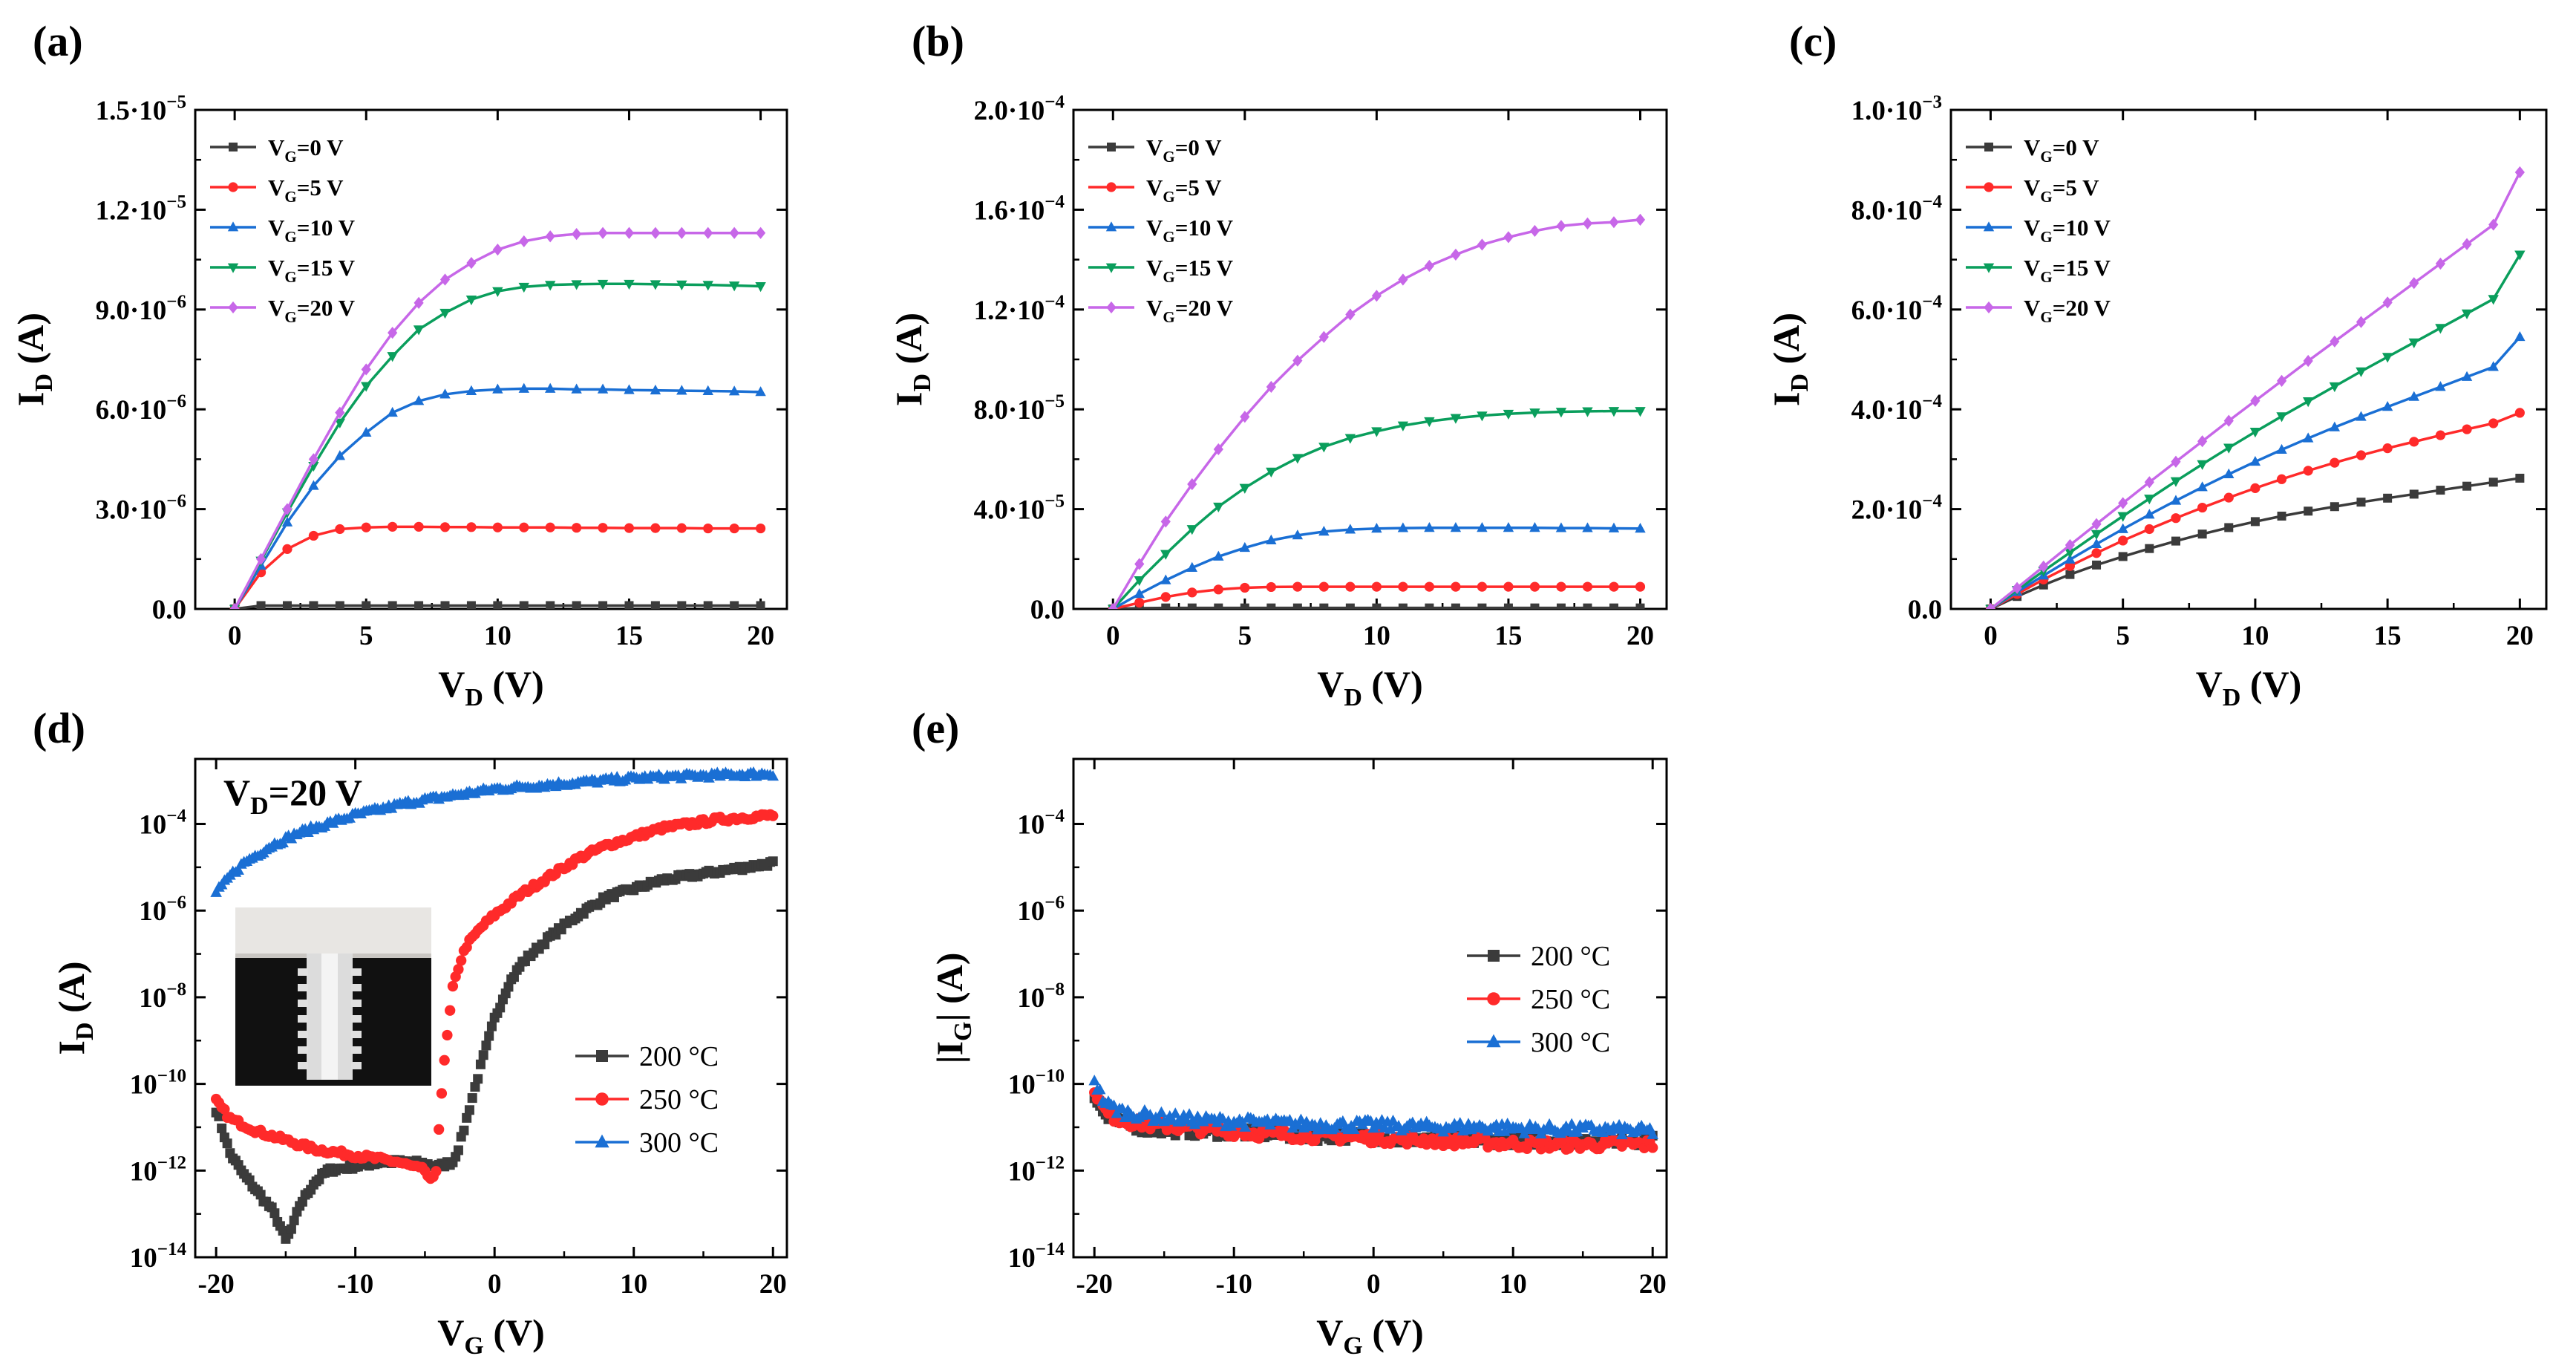  Describe the element at coordinates (58, 41) in the screenshot. I see `panel-letter: (a)` at that location.